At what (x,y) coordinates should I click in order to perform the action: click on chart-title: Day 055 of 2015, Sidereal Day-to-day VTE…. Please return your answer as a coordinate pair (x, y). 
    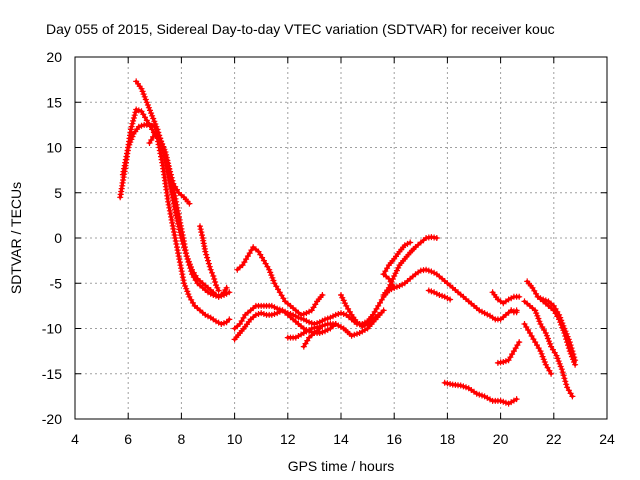
    Looking at the image, I should click on (300, 29).